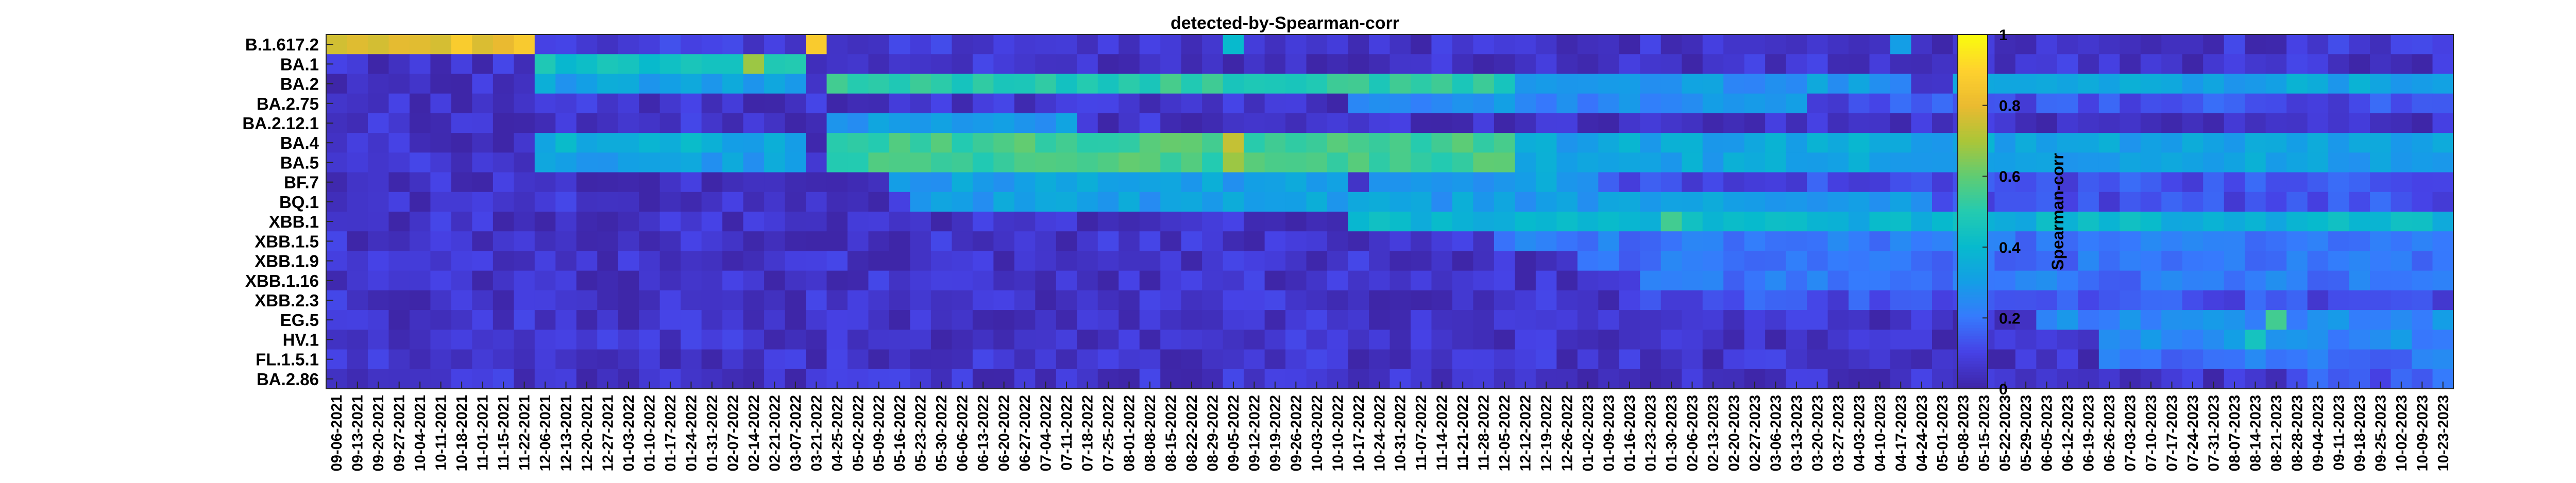 Image resolution: width=2576 pixels, height=483 pixels. What do you see at coordinates (1422, 433) in the screenshot?
I see `column-label: 11-07-2022` at bounding box center [1422, 433].